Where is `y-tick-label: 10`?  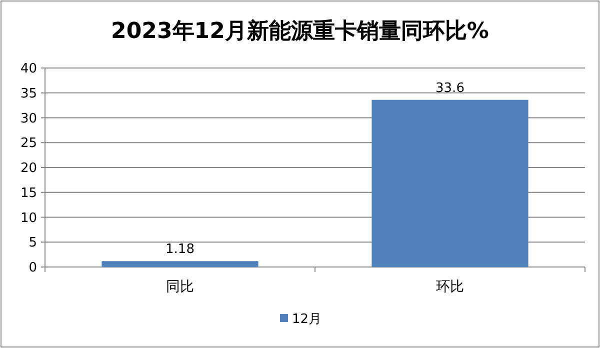
y-tick-label: 10 is located at coordinates (28, 218).